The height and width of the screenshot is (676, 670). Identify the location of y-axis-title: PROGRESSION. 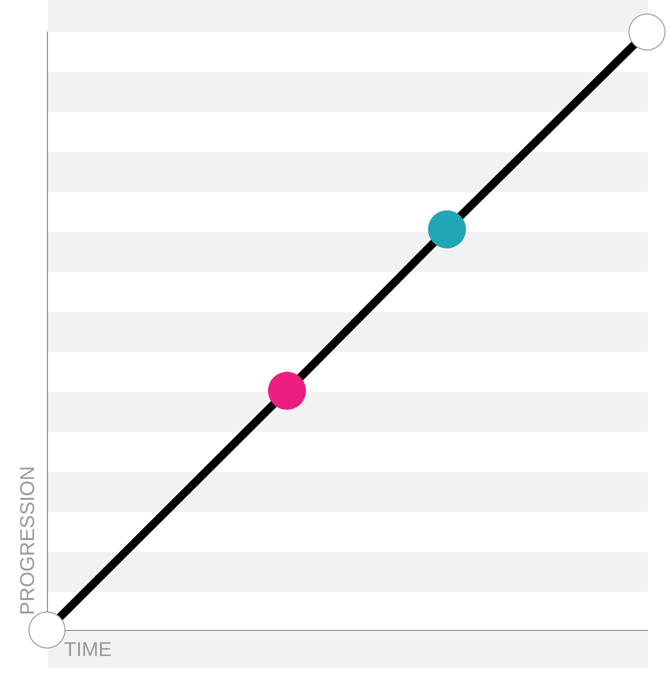
(28, 540).